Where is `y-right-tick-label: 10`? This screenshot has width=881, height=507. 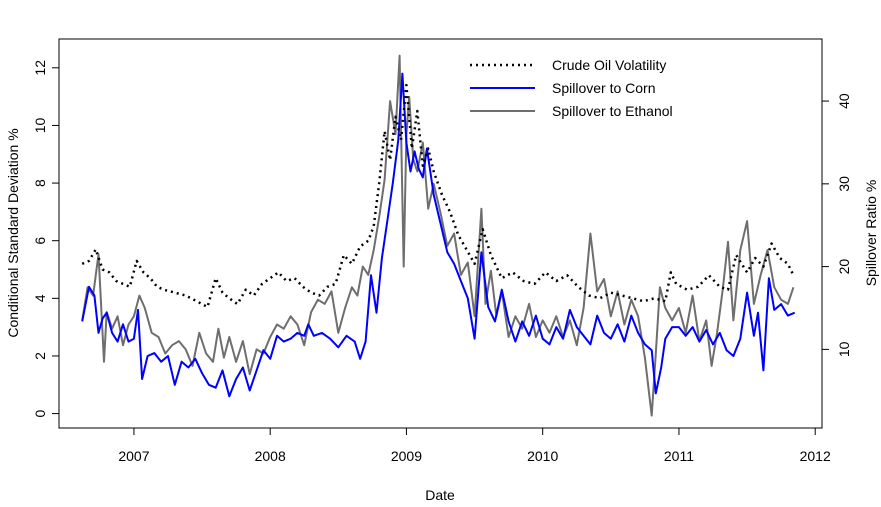 y-right-tick-label: 10 is located at coordinates (844, 349).